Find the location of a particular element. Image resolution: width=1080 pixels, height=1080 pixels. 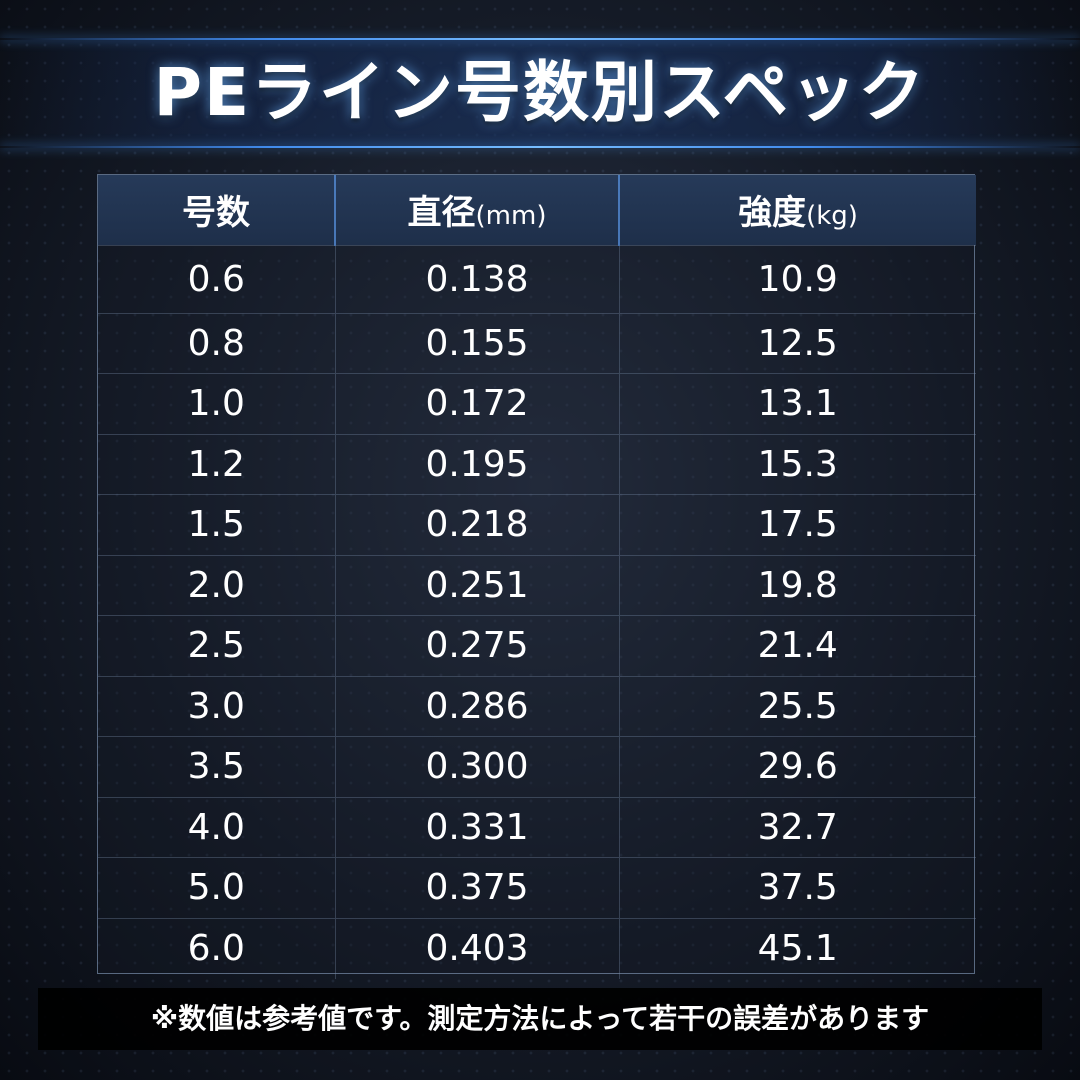

page-title: PEライン号数別スペック is located at coordinates (540, 92).